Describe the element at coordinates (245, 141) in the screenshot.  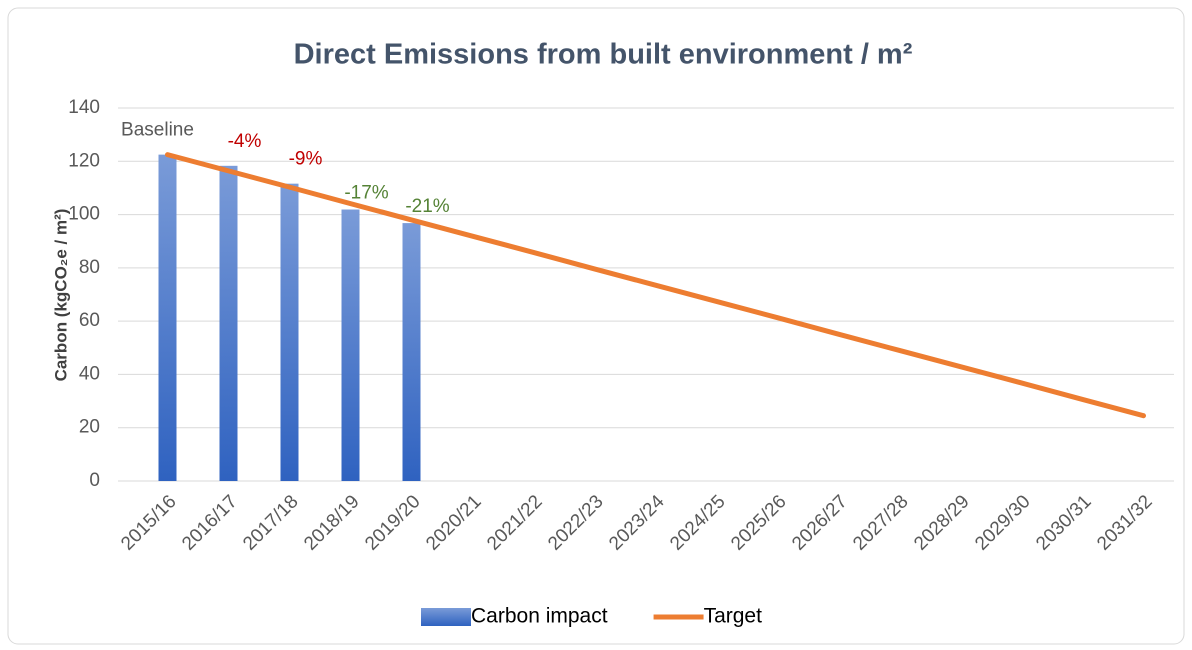
I see `data-label: -4%` at that location.